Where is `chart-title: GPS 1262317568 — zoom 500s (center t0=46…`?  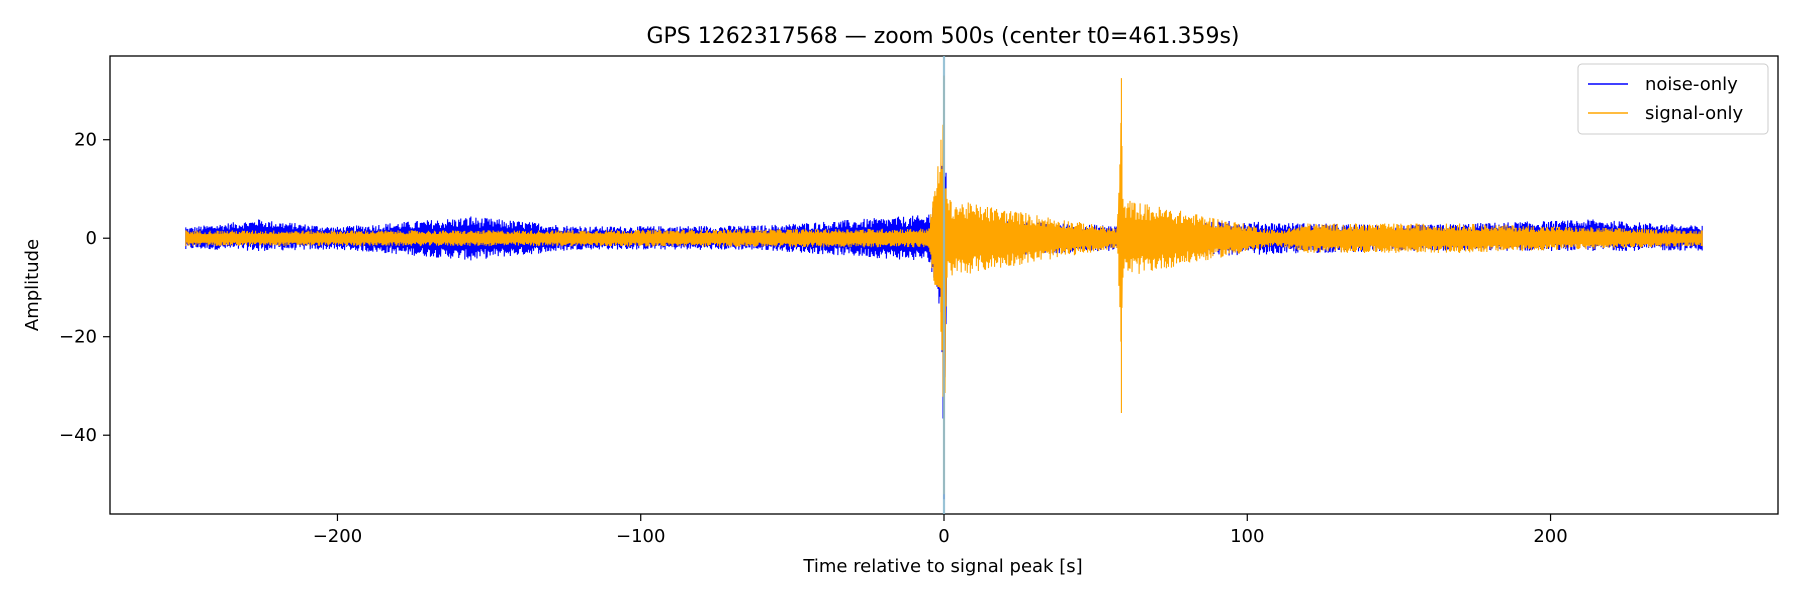
chart-title: GPS 1262317568 — zoom 500s (center t0=46… is located at coordinates (942, 36).